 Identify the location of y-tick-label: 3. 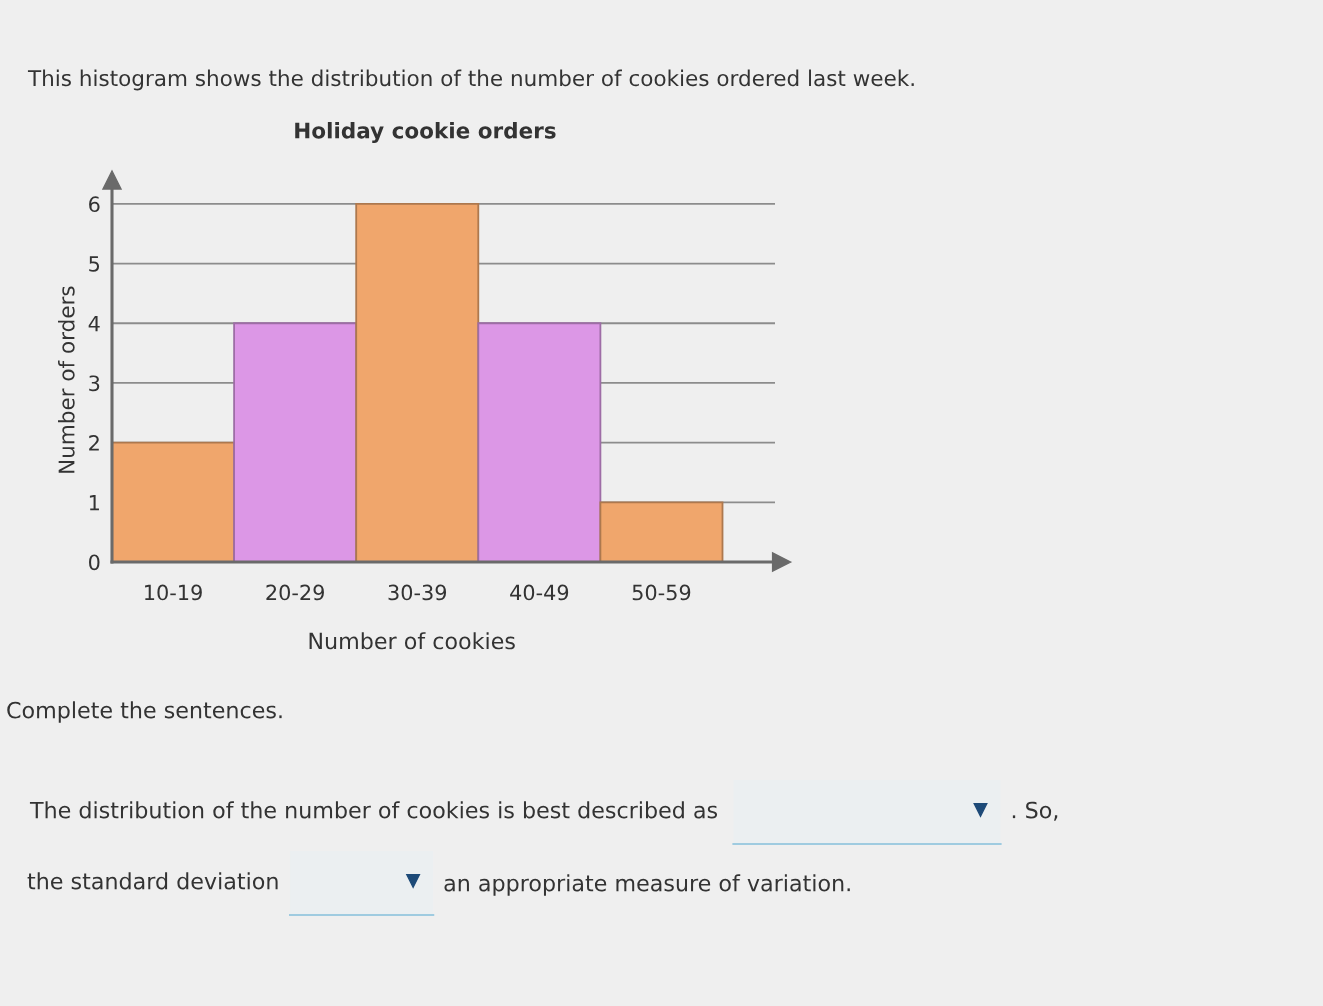
(94, 383).